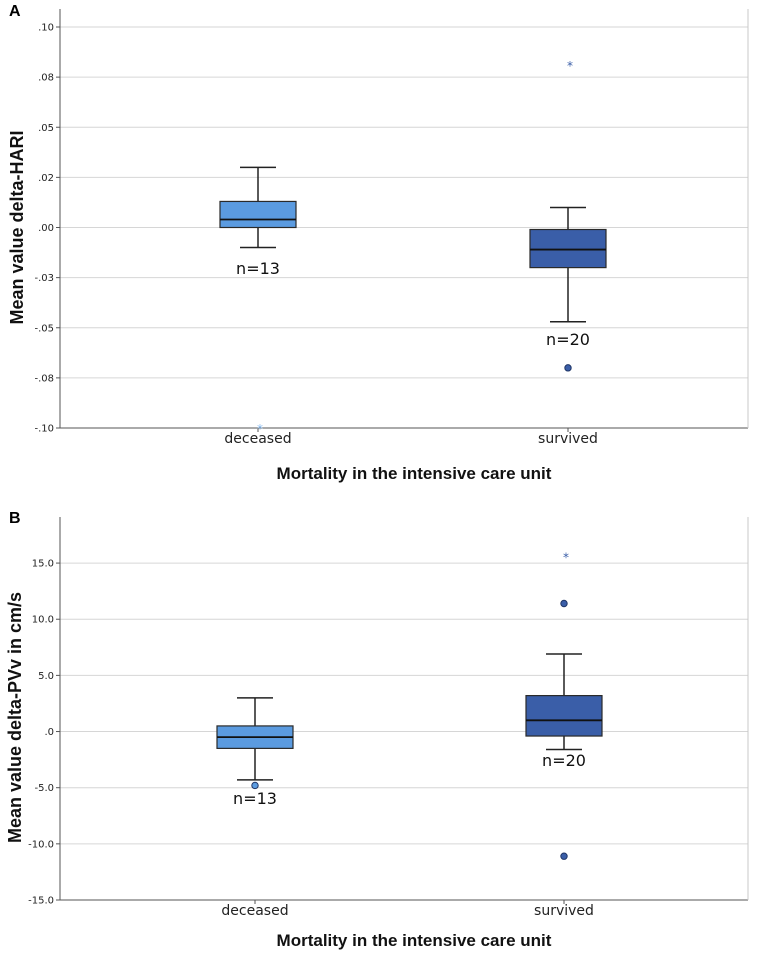 The height and width of the screenshot is (957, 765). Describe the element at coordinates (41, 901) in the screenshot. I see `y-tick-label: -15.0` at that location.